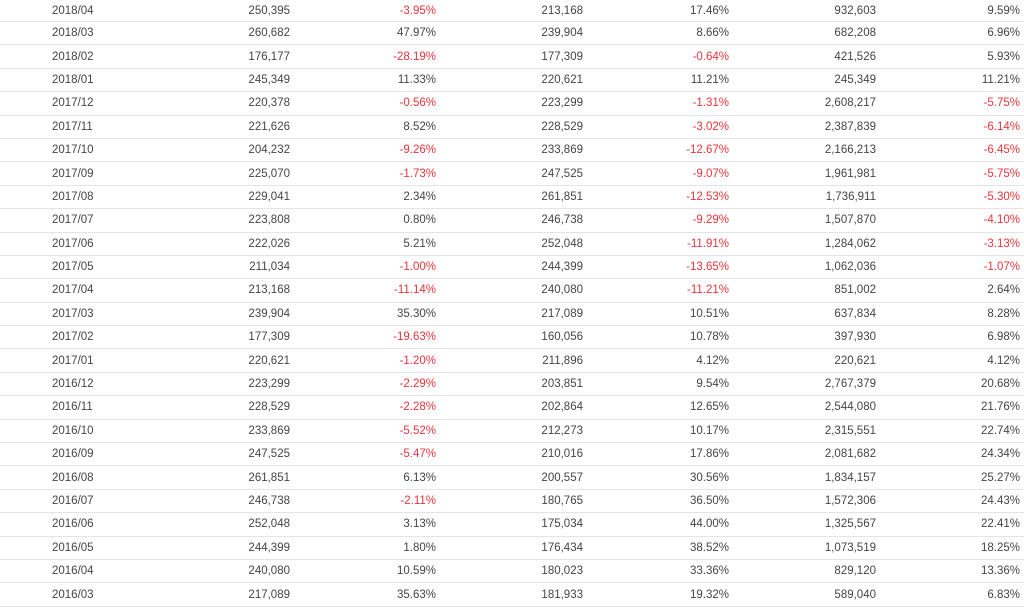  I want to click on prior-value-cell: 213,168, so click(562, 10).